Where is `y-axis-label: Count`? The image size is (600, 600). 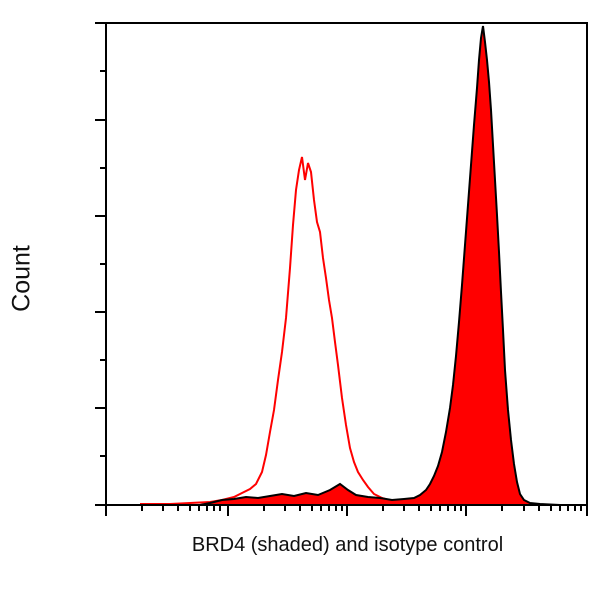 y-axis-label: Count is located at coordinates (21, 278).